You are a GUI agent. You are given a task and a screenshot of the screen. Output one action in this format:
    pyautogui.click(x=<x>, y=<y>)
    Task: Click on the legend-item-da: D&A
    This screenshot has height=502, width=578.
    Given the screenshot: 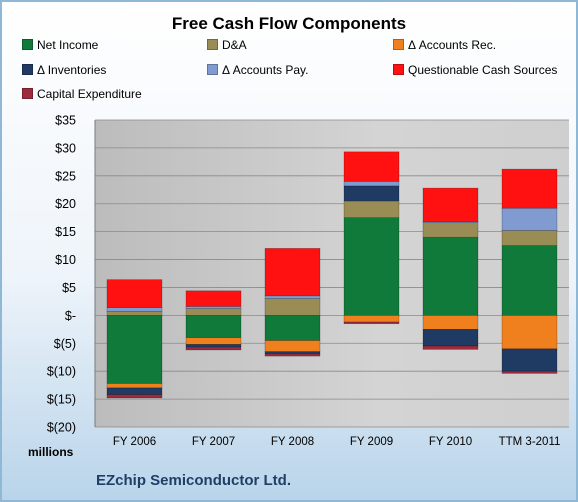 What is the action you would take?
    pyautogui.click(x=227, y=45)
    